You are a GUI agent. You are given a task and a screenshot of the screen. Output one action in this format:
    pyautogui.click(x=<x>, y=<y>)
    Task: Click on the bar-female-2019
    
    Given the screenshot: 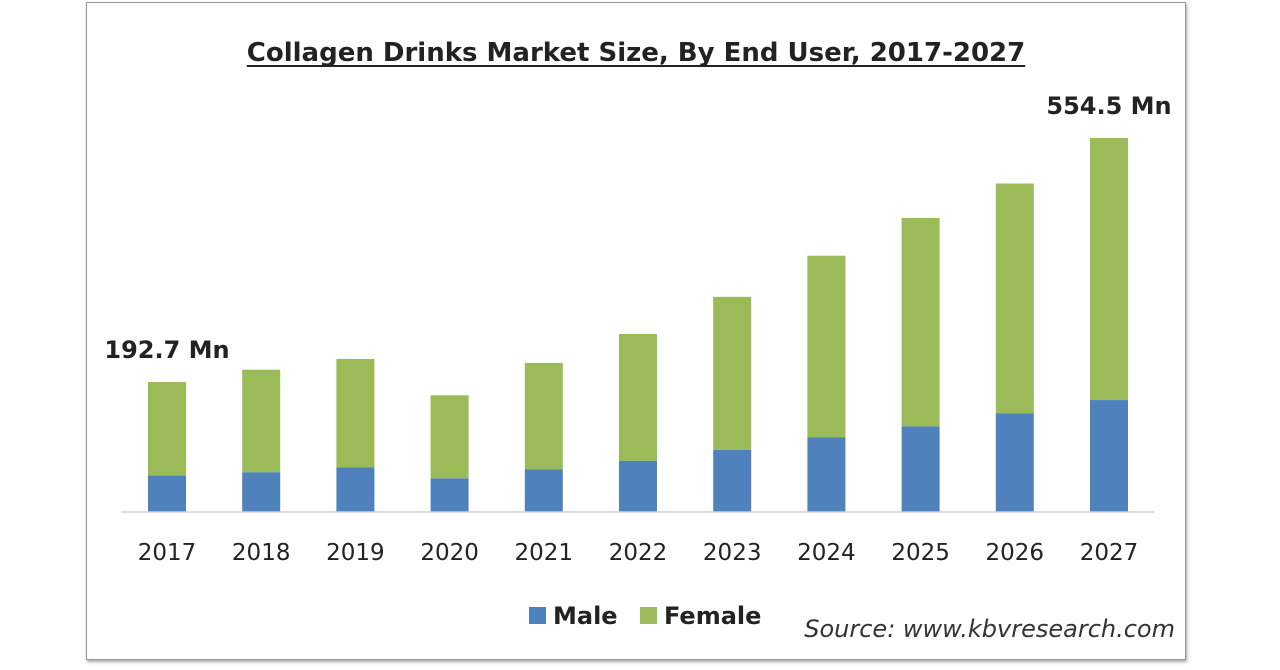 What is the action you would take?
    pyautogui.click(x=355, y=413)
    